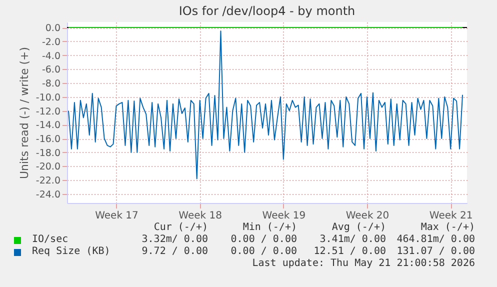  Describe the element at coordinates (435, 252) in the screenshot. I see `text: 131.07 / 0.00` at that location.